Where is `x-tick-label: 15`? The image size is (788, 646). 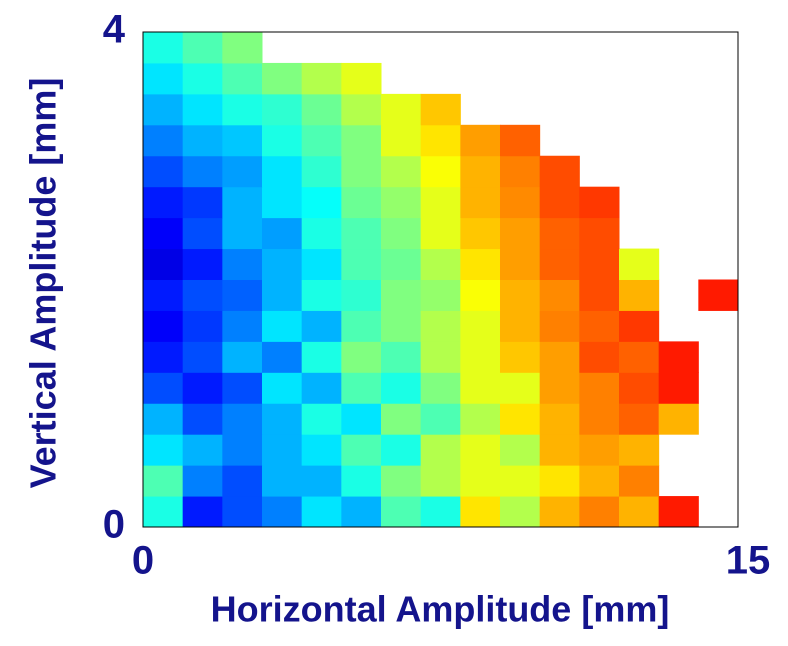 x-tick-label: 15 is located at coordinates (748, 561).